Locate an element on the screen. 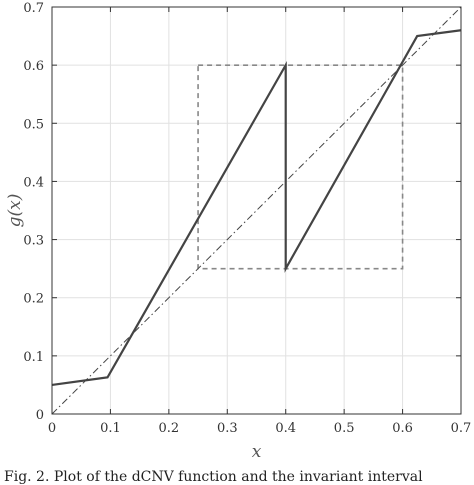  x-tick-label: 0.4 is located at coordinates (285, 428).